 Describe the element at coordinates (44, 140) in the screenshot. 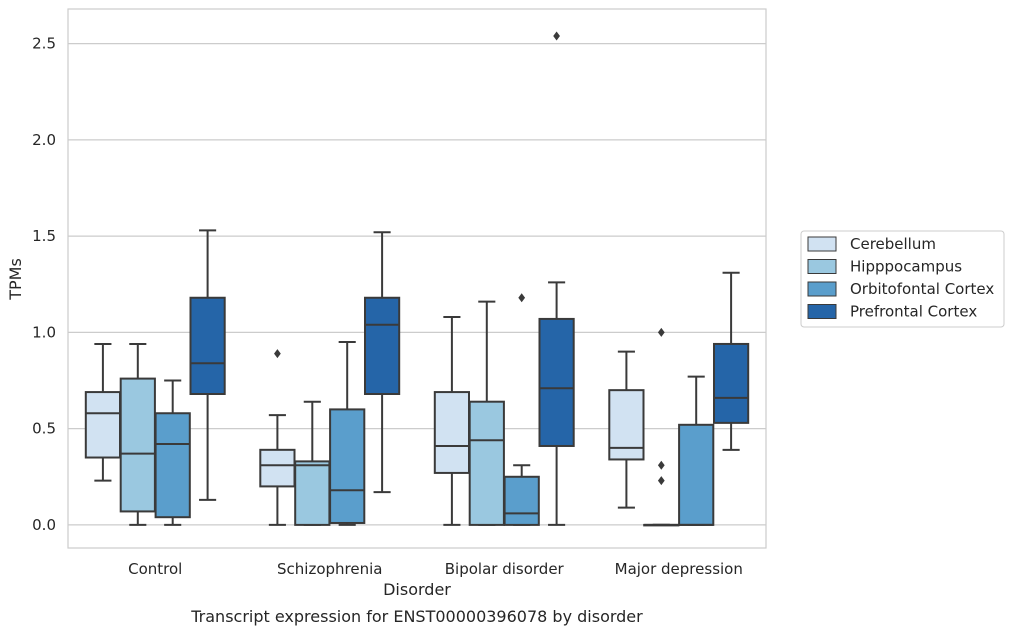

I see `y-tick-label: 2.0` at that location.